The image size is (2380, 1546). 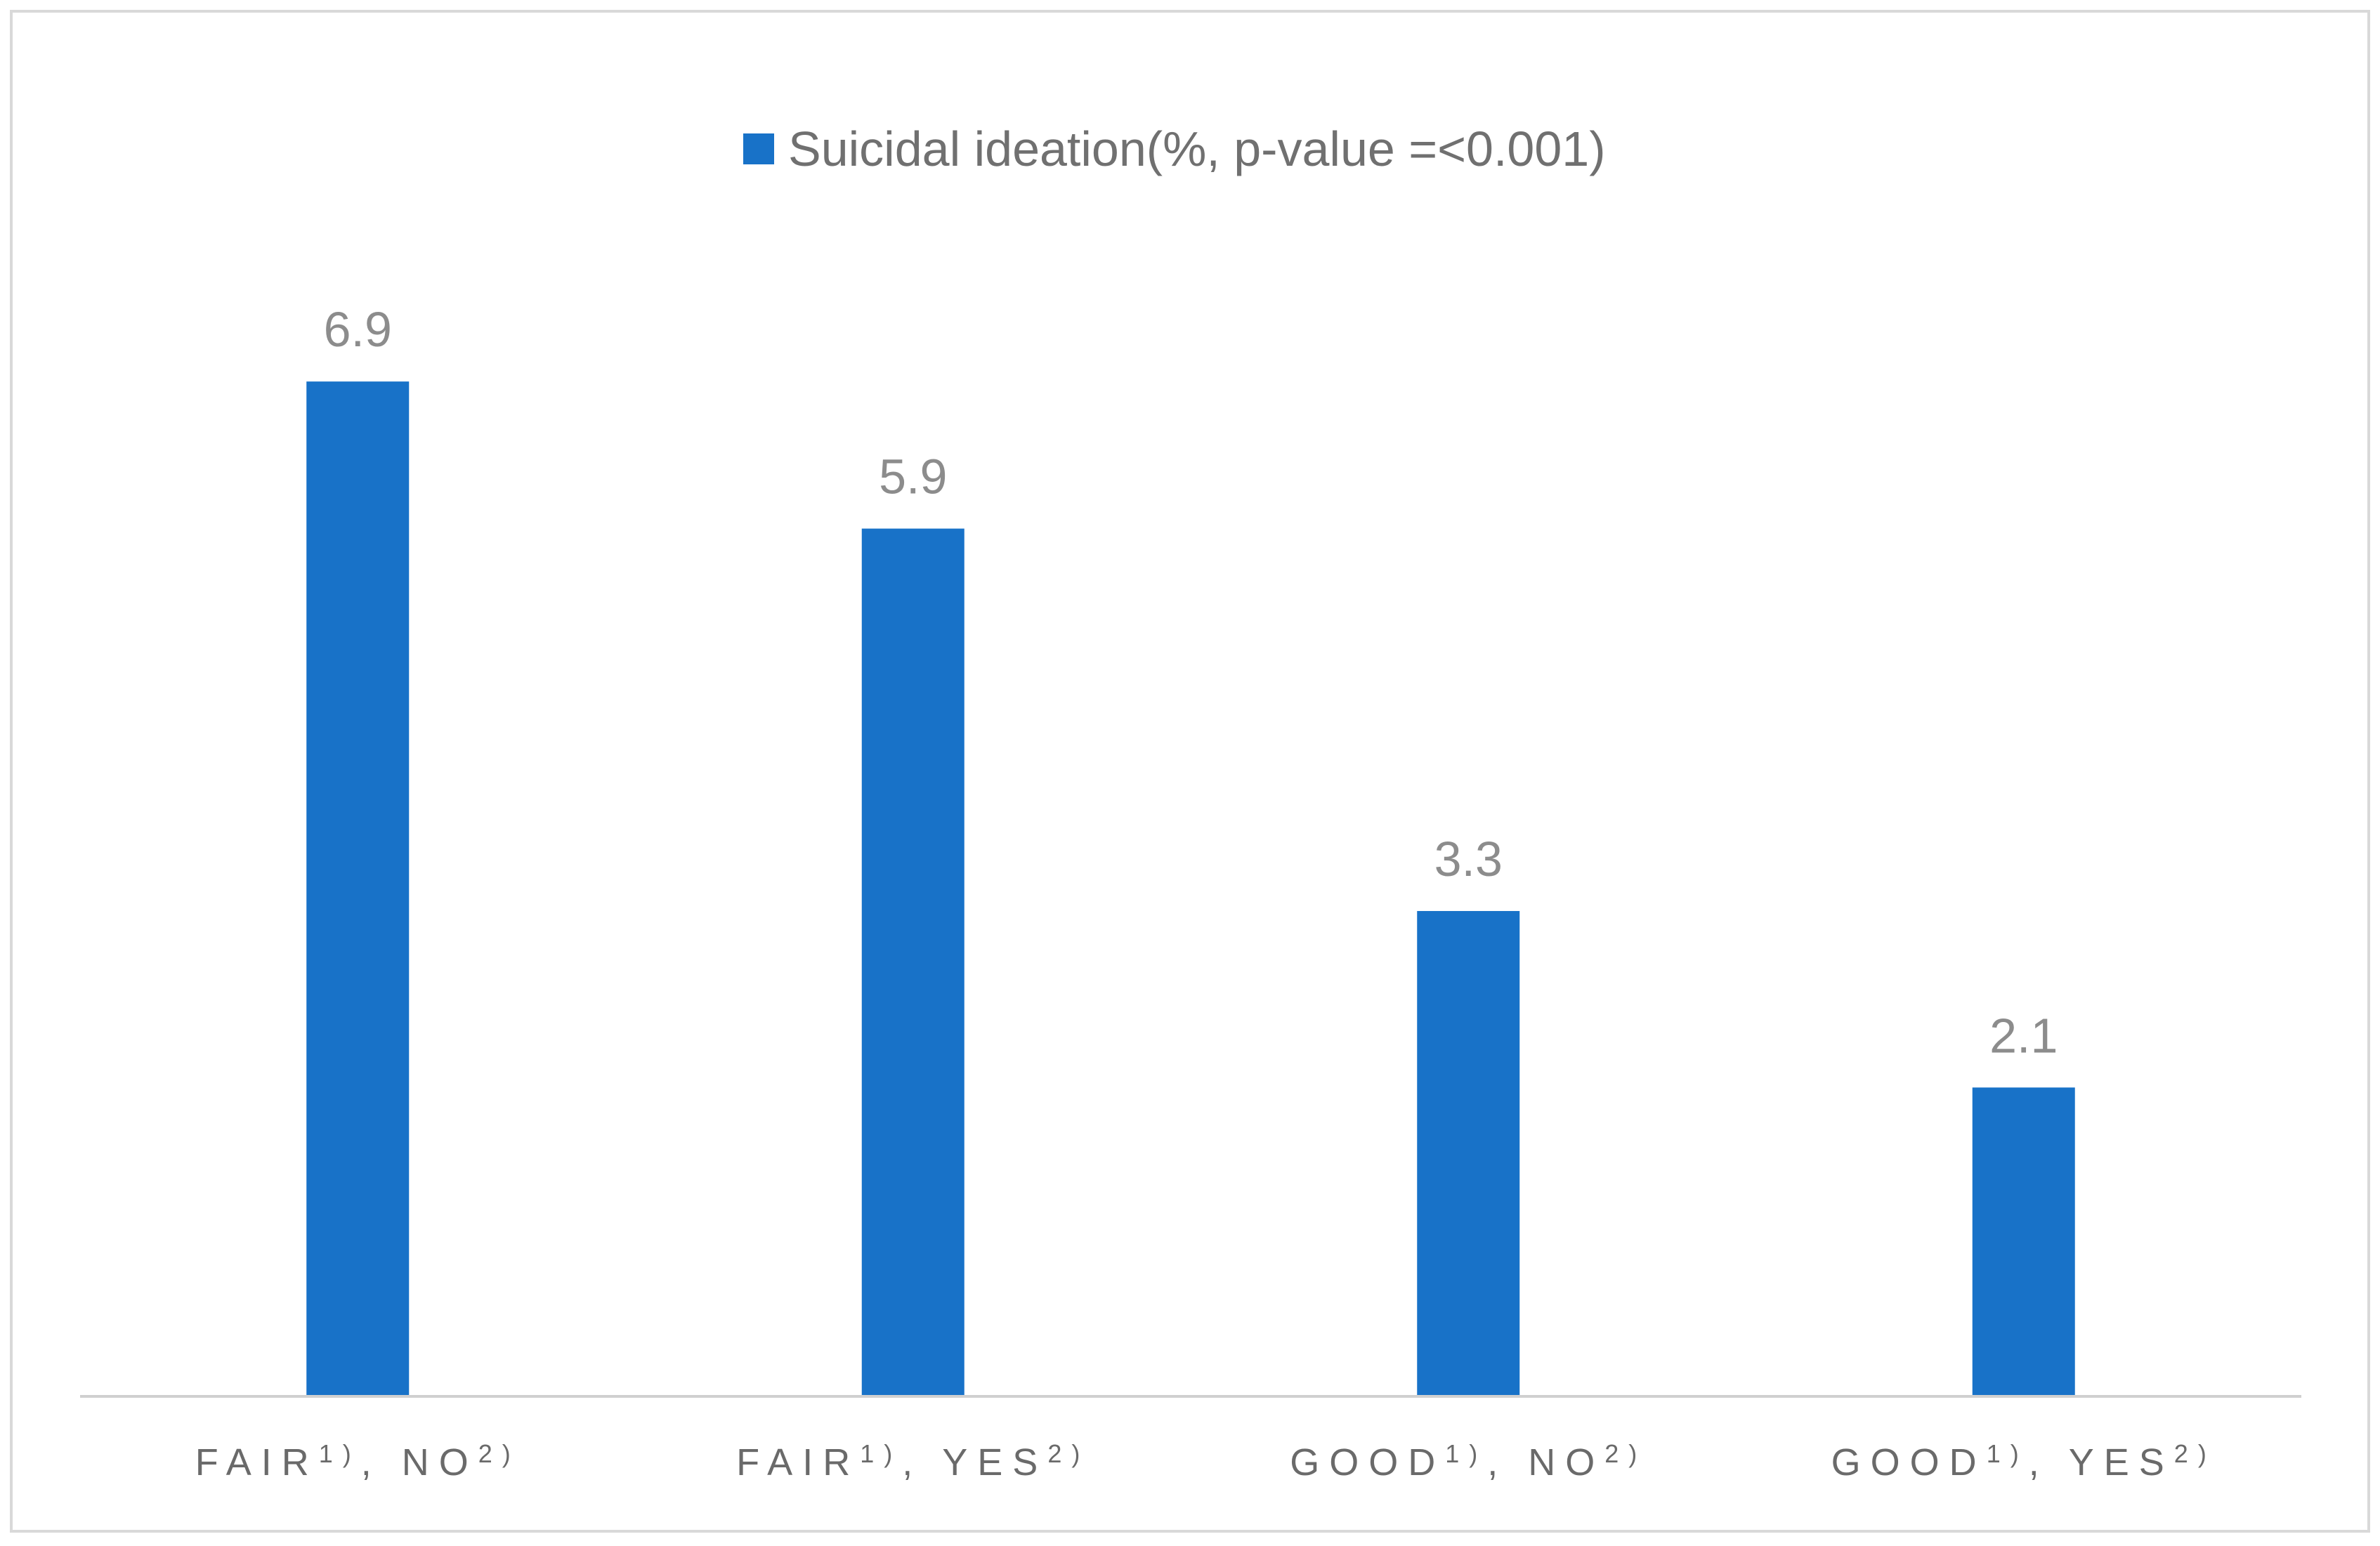 I want to click on x-tick-label-3-sep: ,, so click(x=1507, y=1462).